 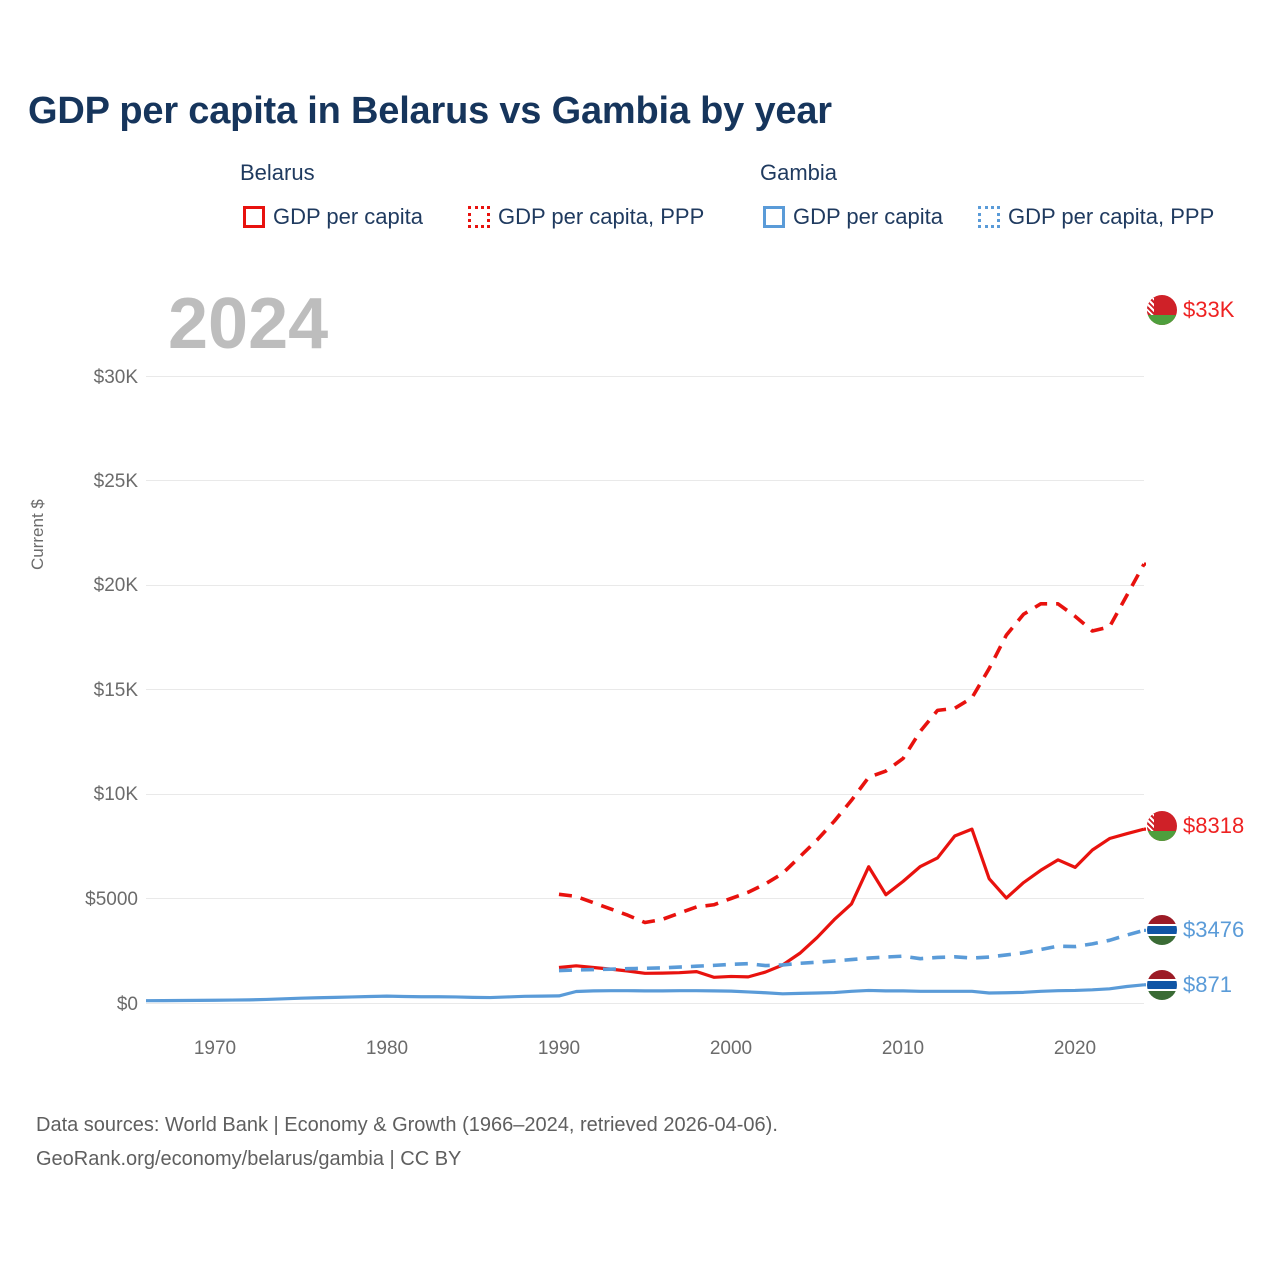 I want to click on y-tick-label: $5000, so click(x=111, y=899).